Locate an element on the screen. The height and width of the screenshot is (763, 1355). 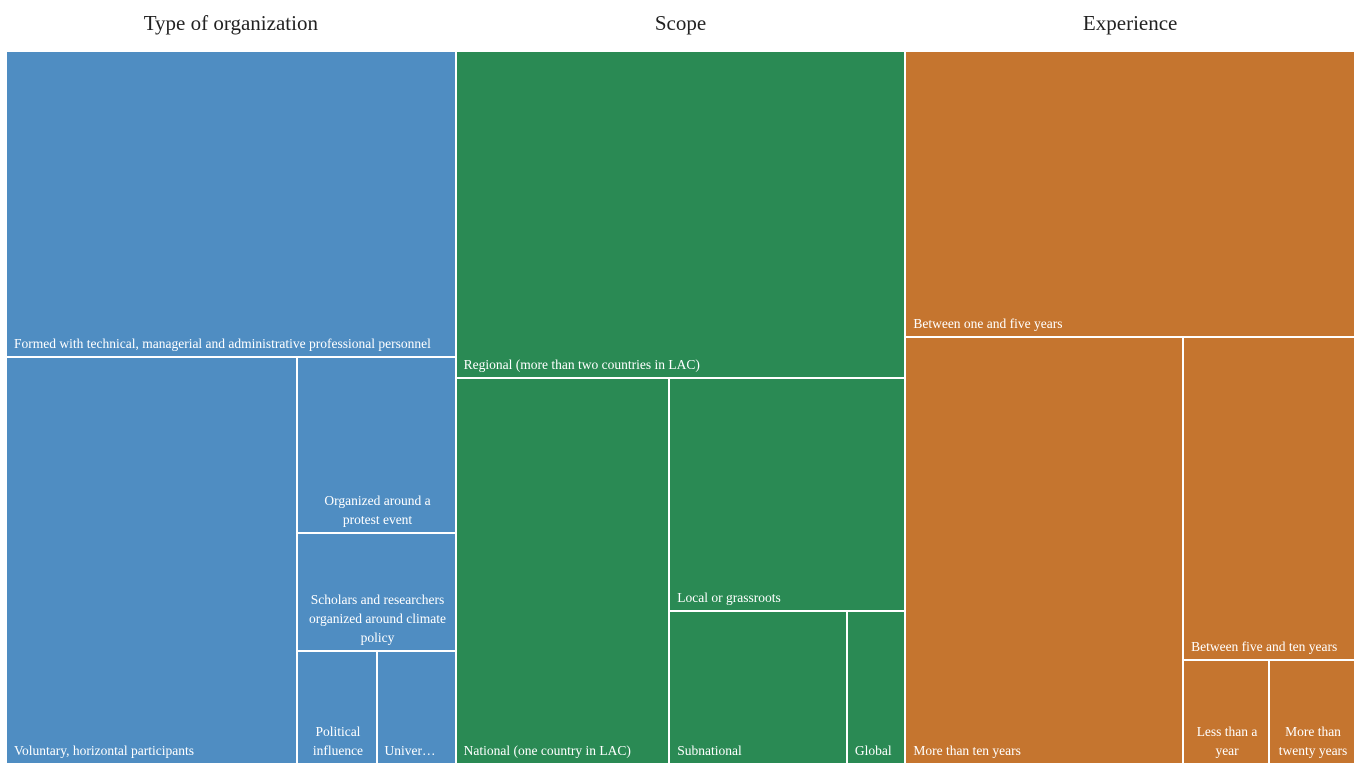
panel-title: Experience is located at coordinates (1130, 23).